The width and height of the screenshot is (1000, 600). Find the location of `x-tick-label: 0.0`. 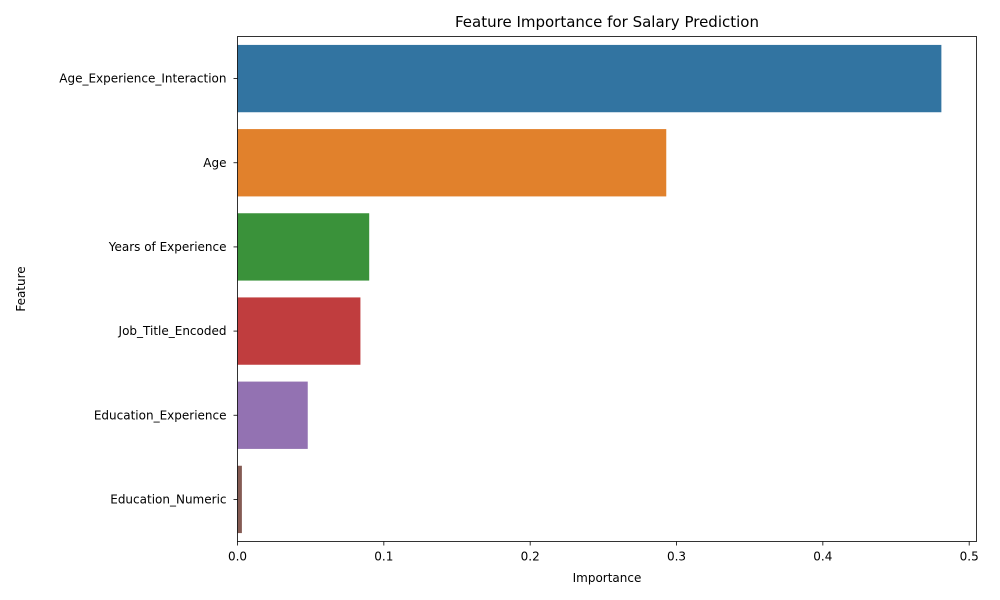

x-tick-label: 0.0 is located at coordinates (237, 557).